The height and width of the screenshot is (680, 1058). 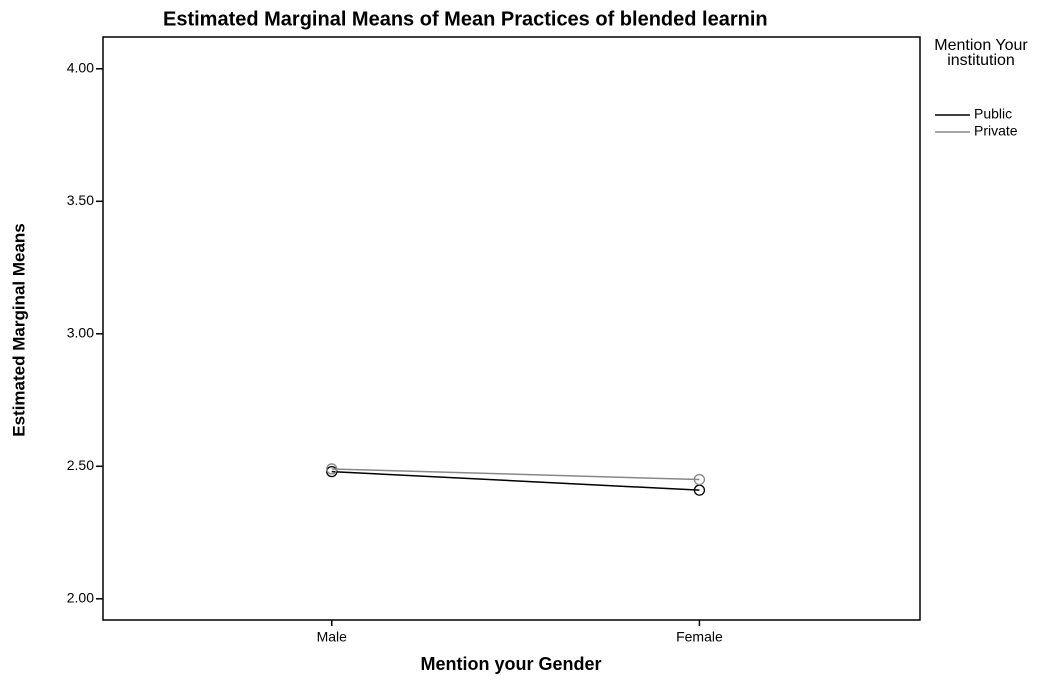 What do you see at coordinates (699, 637) in the screenshot?
I see `x-tick-label: Female` at bounding box center [699, 637].